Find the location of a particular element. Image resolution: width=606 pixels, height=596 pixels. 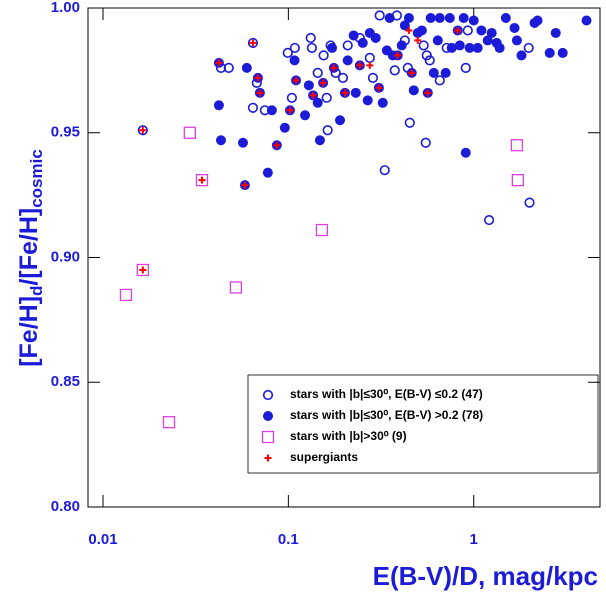

legend-label: supergiants is located at coordinates (324, 457).